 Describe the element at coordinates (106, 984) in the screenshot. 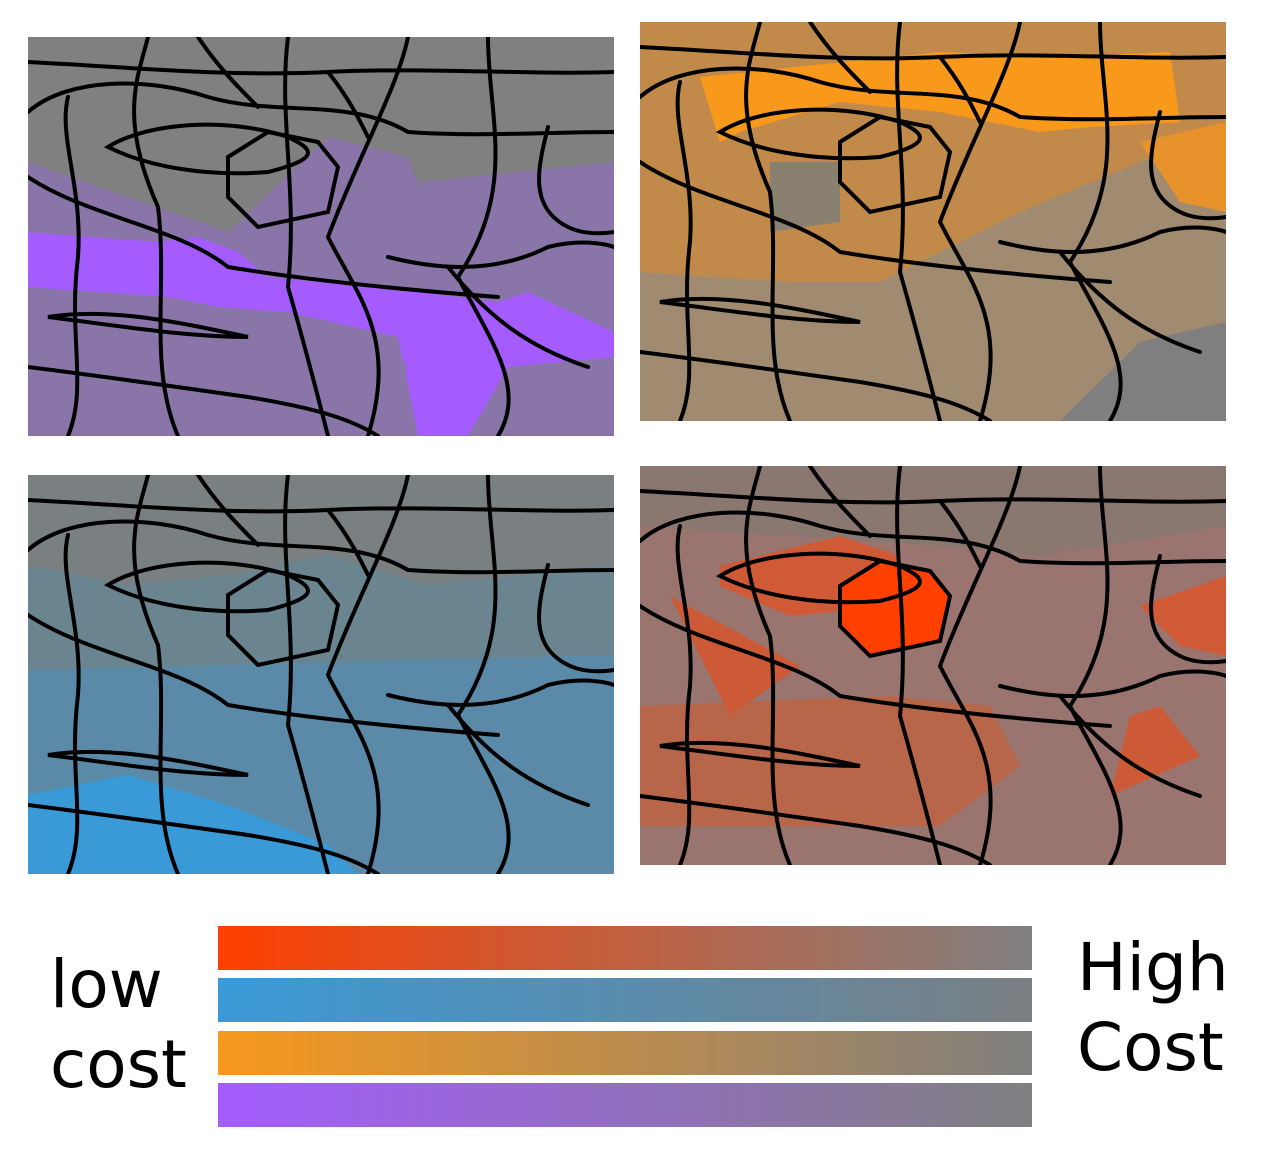

I see `legend-low-word: low` at that location.